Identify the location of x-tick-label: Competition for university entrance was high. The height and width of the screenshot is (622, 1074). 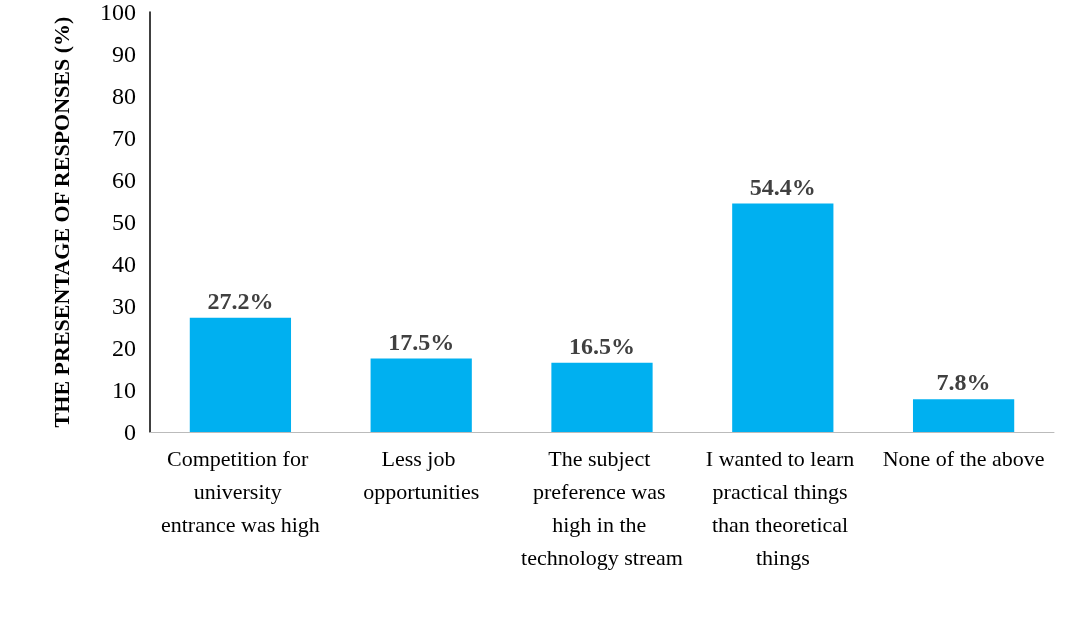
(240, 491).